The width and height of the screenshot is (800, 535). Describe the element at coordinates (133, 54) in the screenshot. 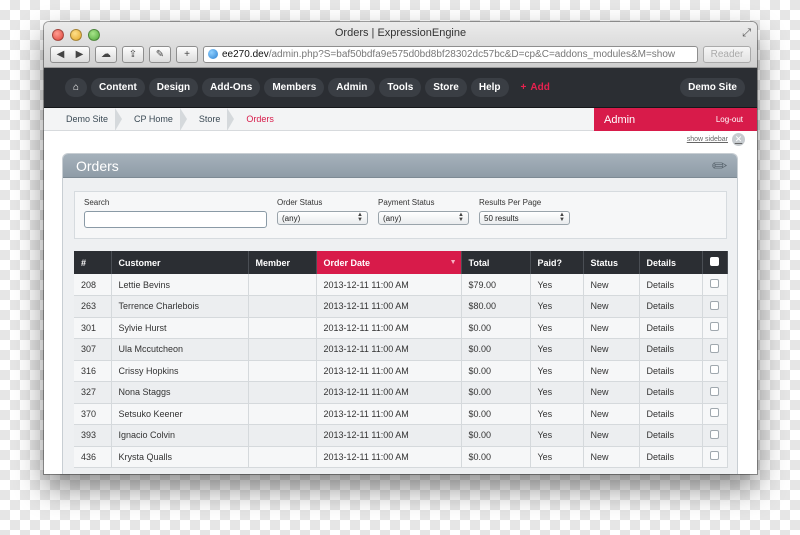

I see `share-button: ⇪` at that location.